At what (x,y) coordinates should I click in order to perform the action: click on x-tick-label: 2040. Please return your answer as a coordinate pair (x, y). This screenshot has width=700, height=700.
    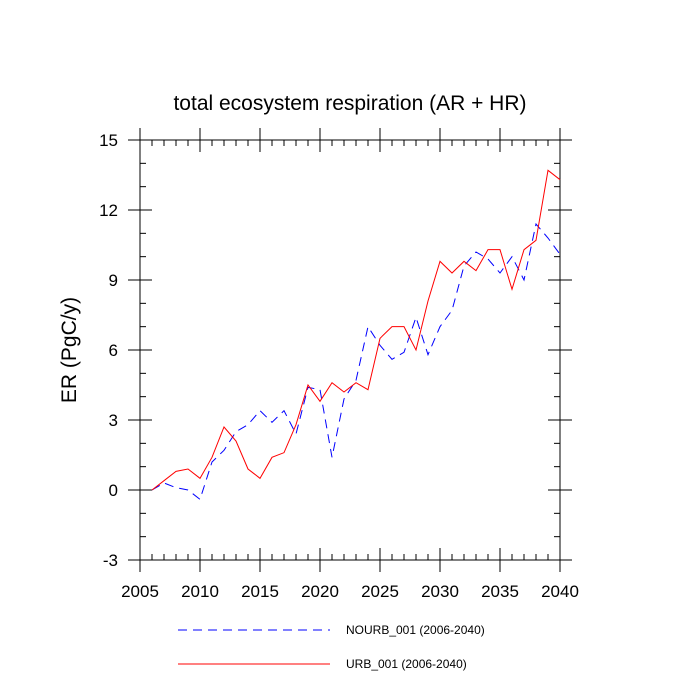
    Looking at the image, I should click on (560, 591).